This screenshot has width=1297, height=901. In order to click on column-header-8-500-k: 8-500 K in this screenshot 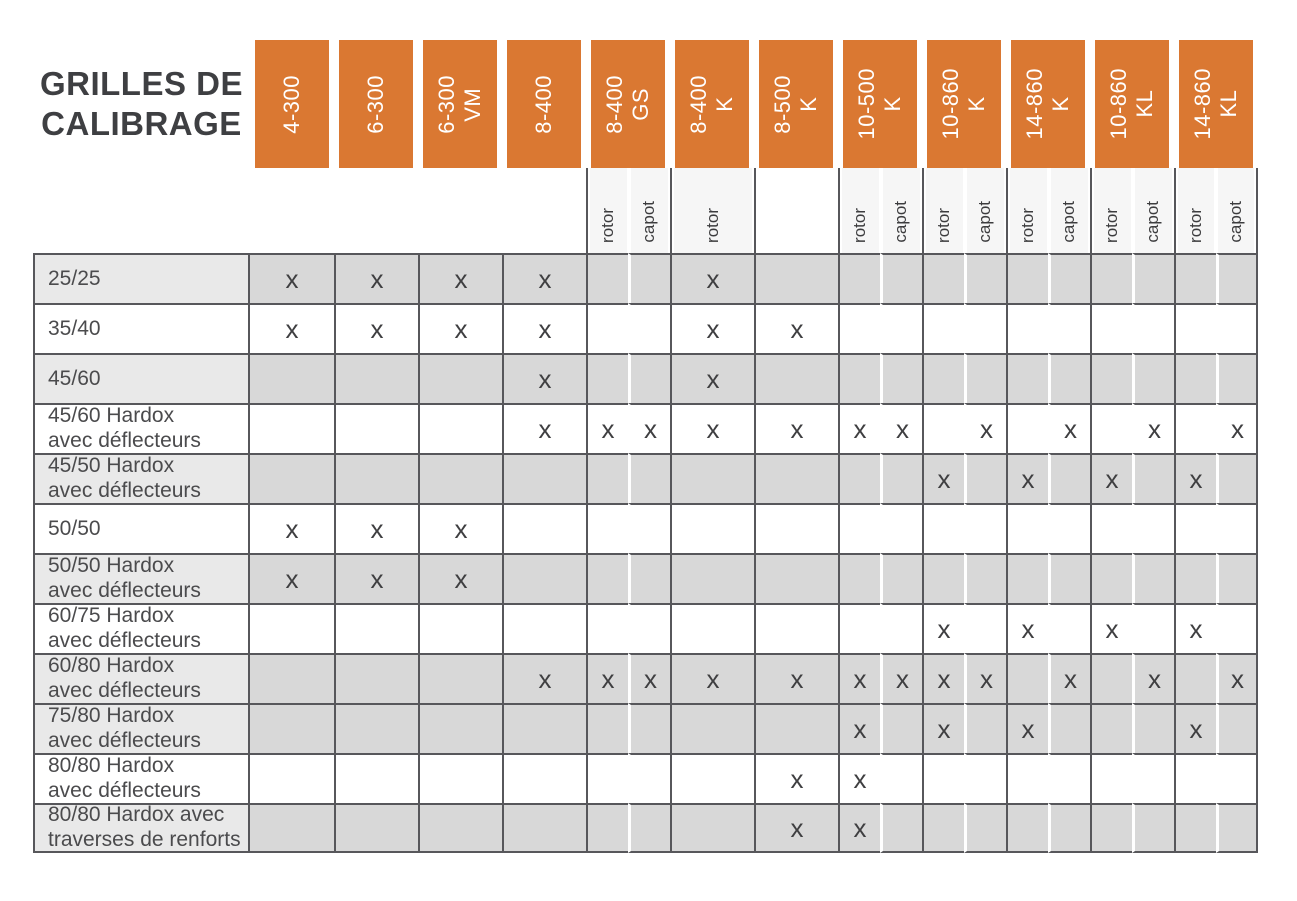, I will do `click(796, 104)`.